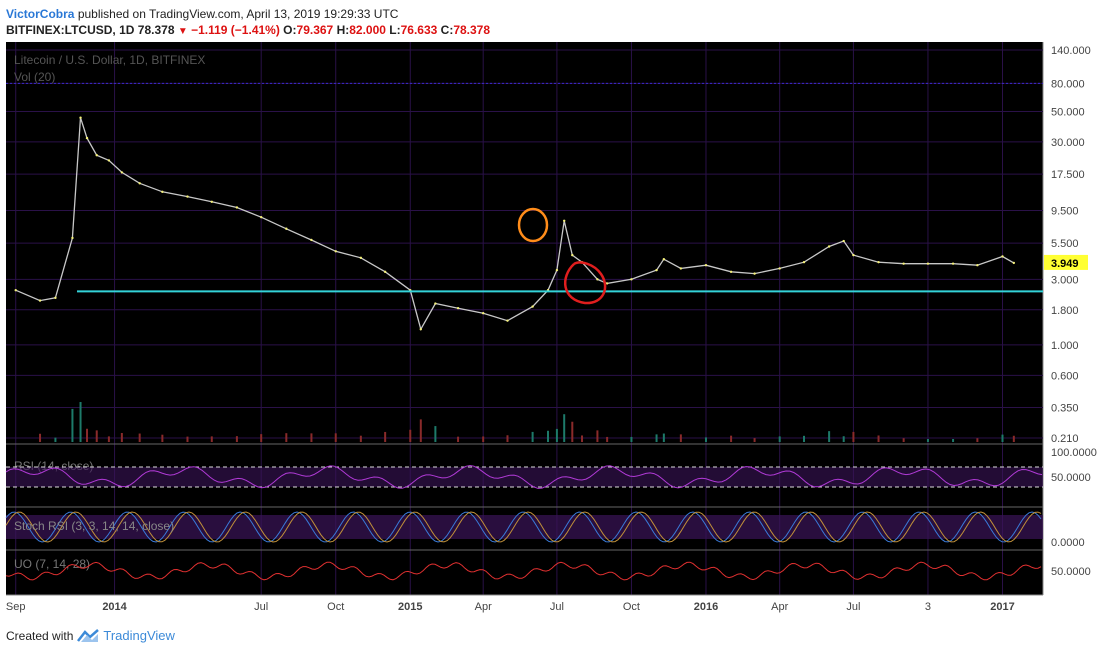 The width and height of the screenshot is (1115, 655). Describe the element at coordinates (533, 225) in the screenshot. I see `orange-circle-annotation` at that location.